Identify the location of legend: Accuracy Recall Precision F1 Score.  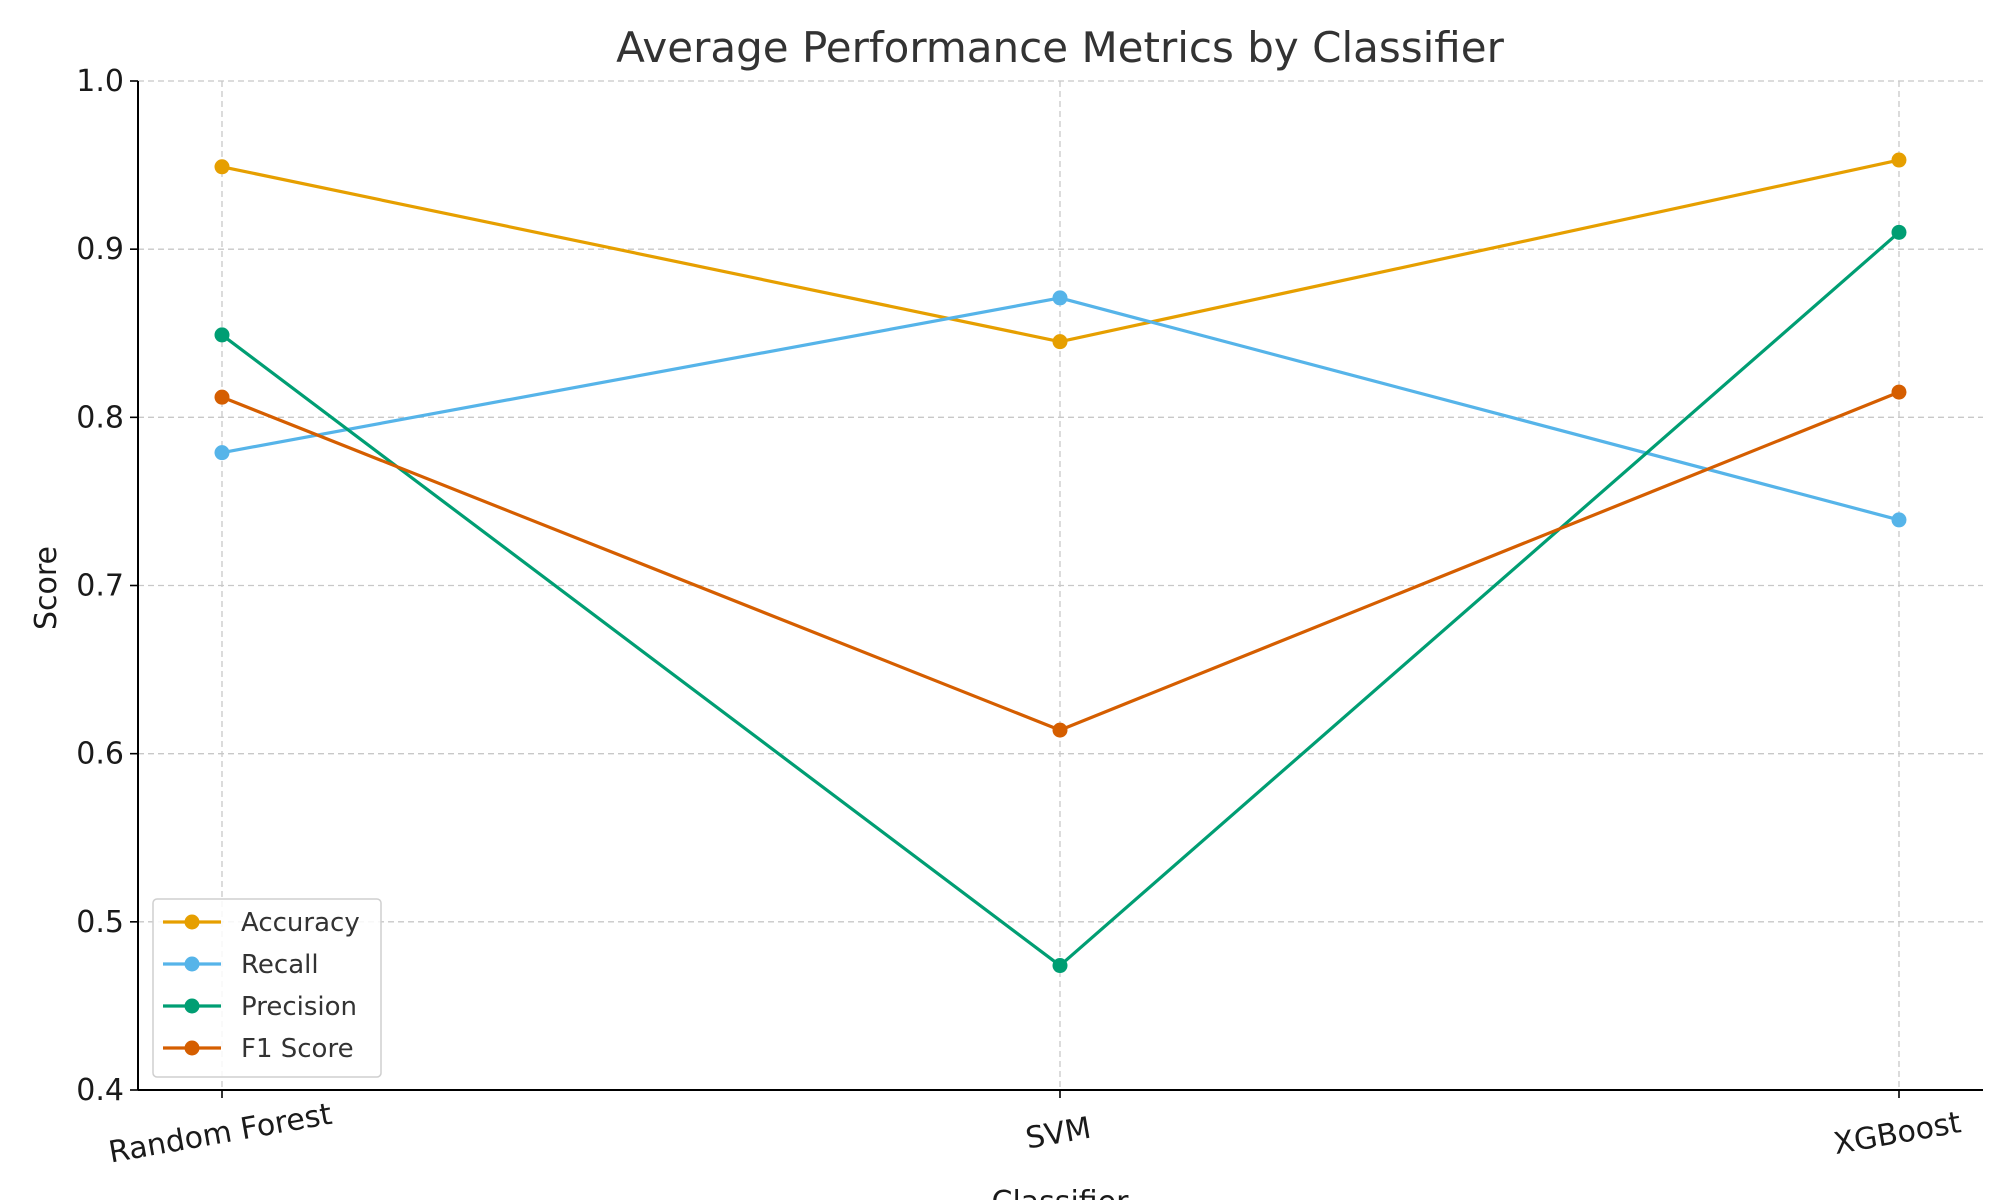
(267, 988).